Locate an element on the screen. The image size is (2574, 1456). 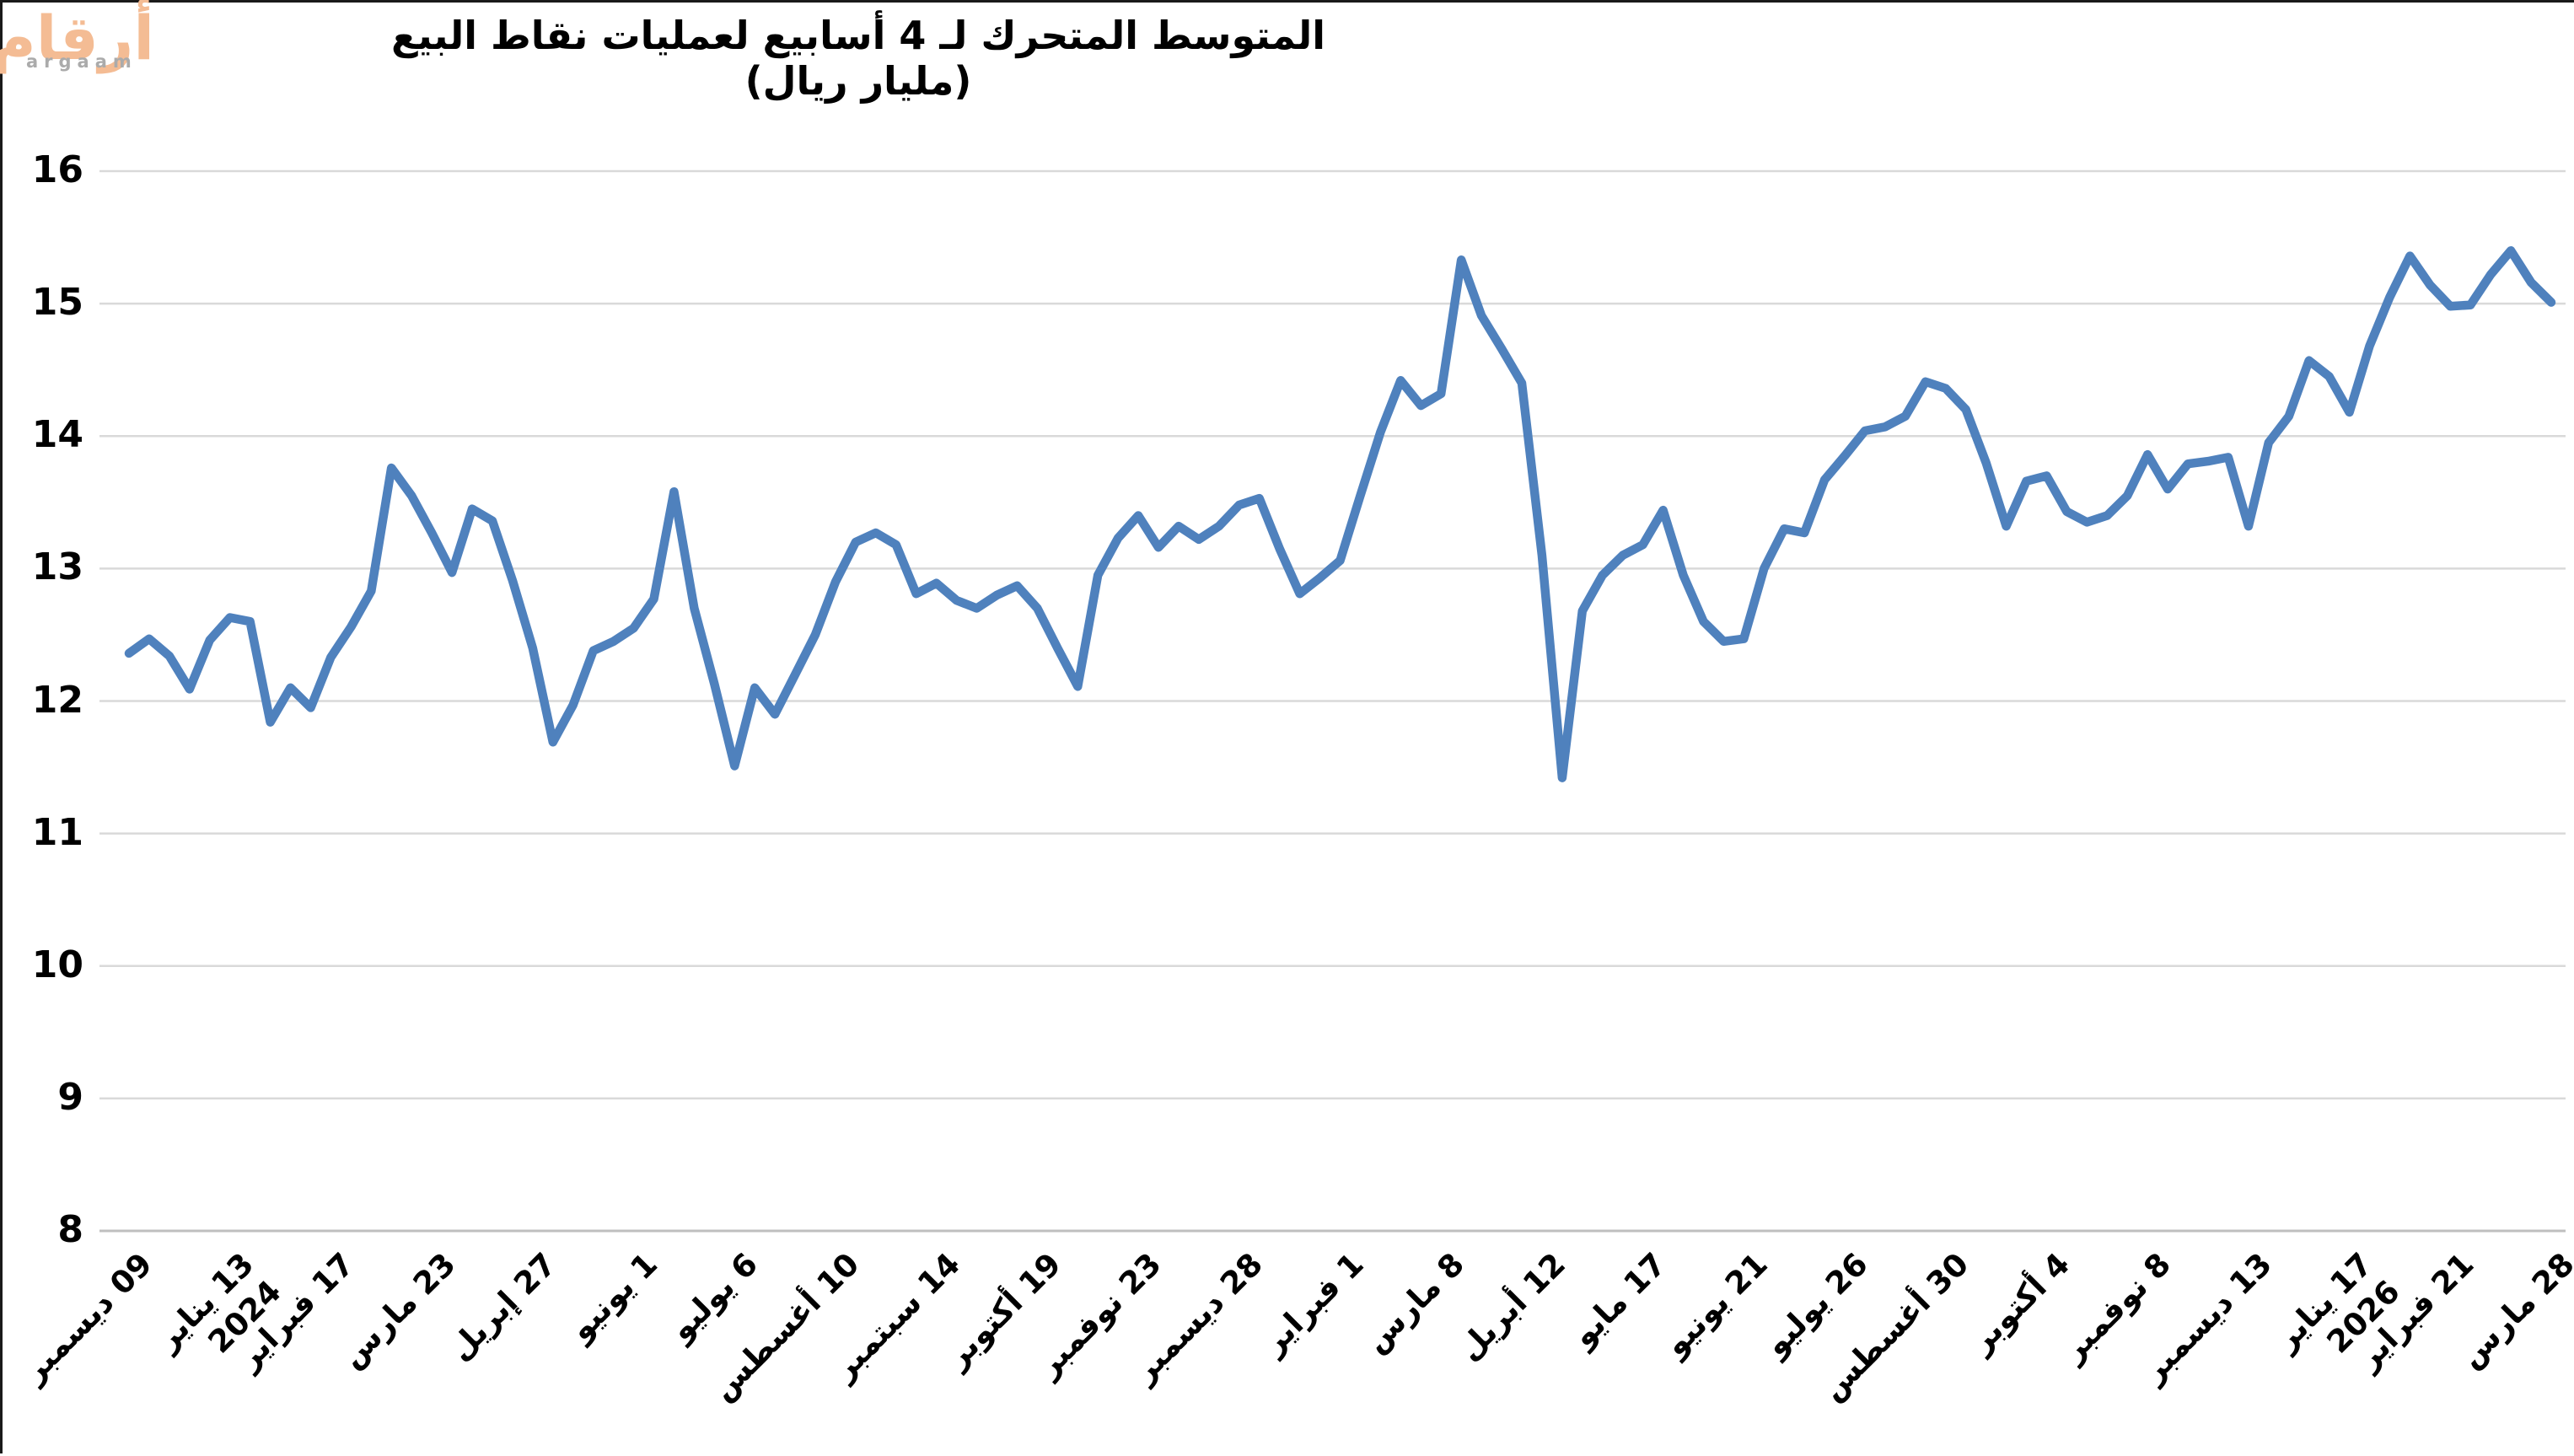
y-axis-label-9: 9 is located at coordinates (70, 1097).